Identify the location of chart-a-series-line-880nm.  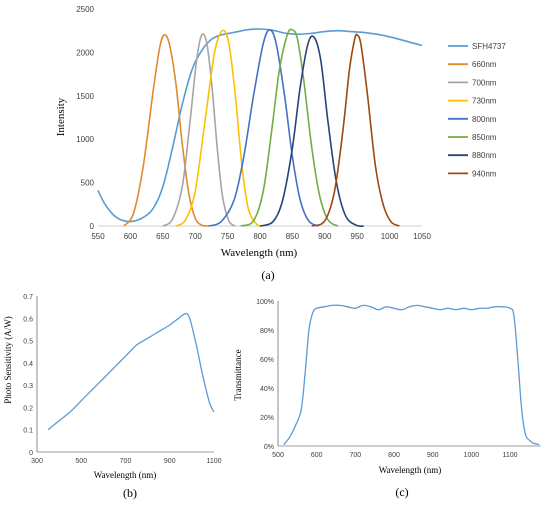
(311, 131).